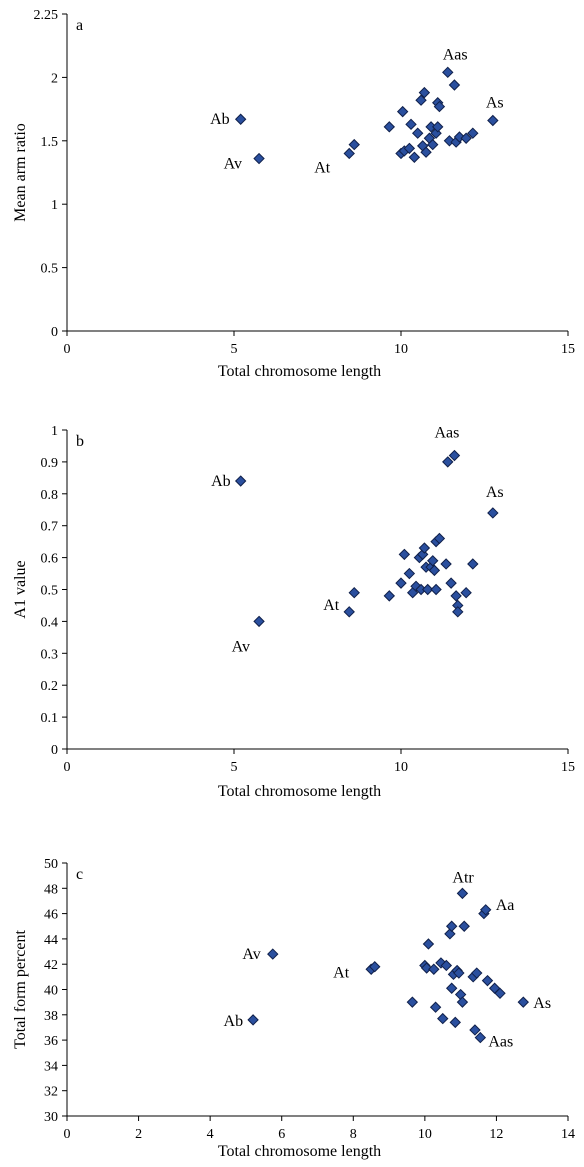 The image size is (584, 1167). Describe the element at coordinates (233, 164) in the screenshot. I see `panel-a-annotation: Av` at that location.